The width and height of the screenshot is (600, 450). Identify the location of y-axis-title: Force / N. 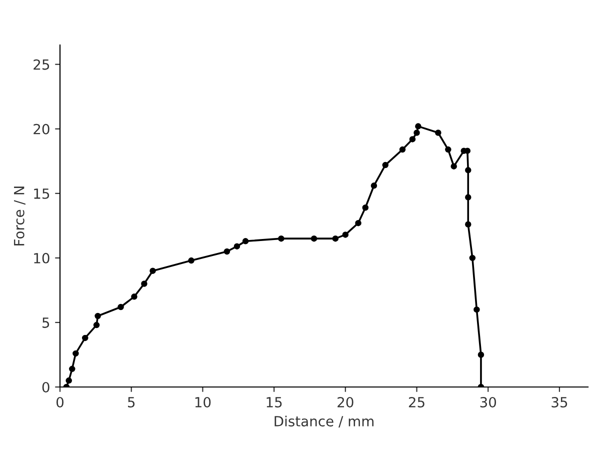
(20, 216).